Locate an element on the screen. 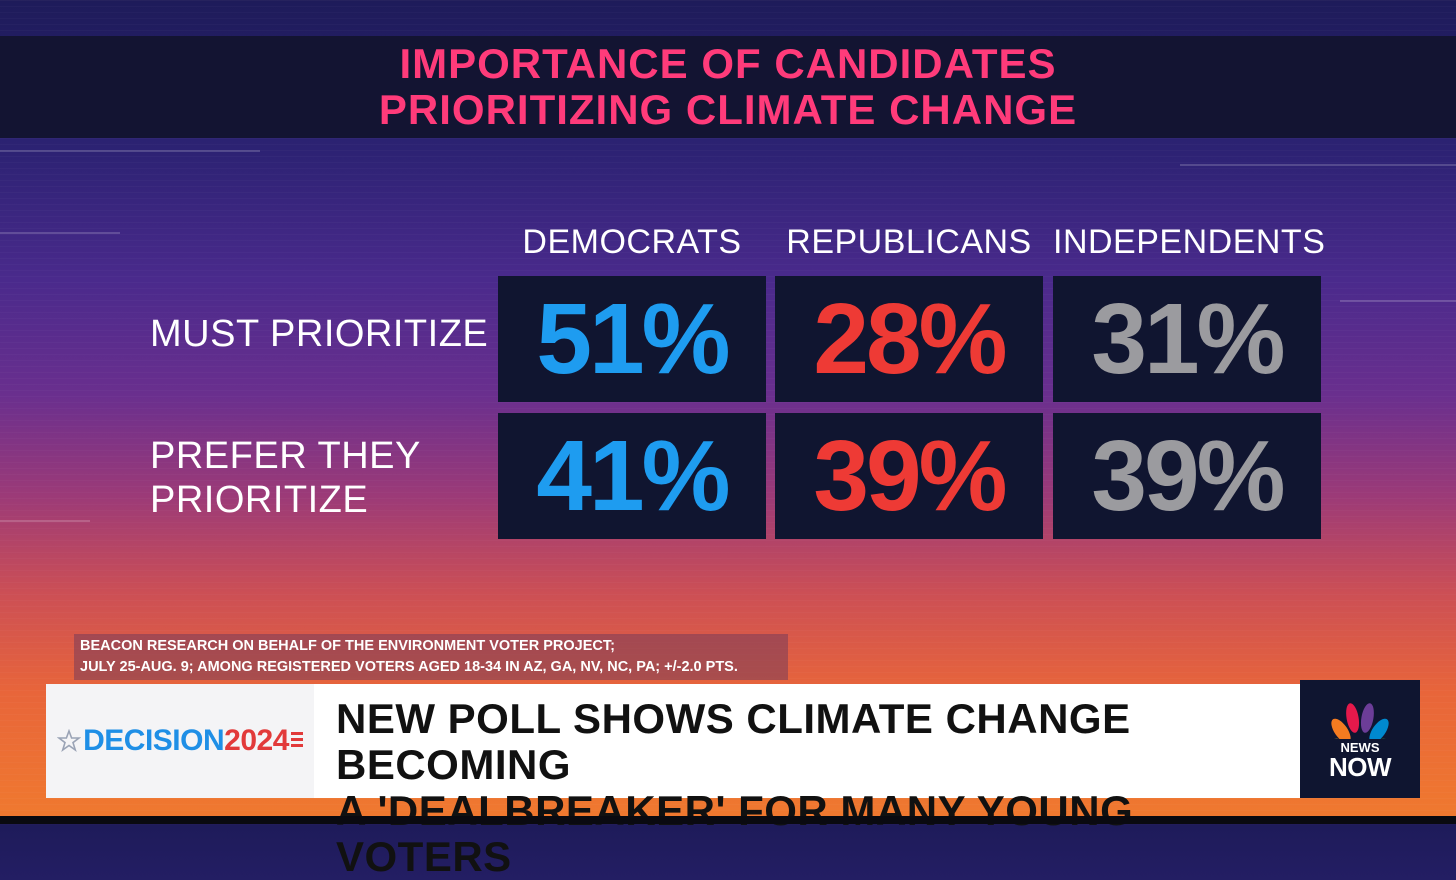  column-header-democrats: DEMOCRATS is located at coordinates (632, 242).